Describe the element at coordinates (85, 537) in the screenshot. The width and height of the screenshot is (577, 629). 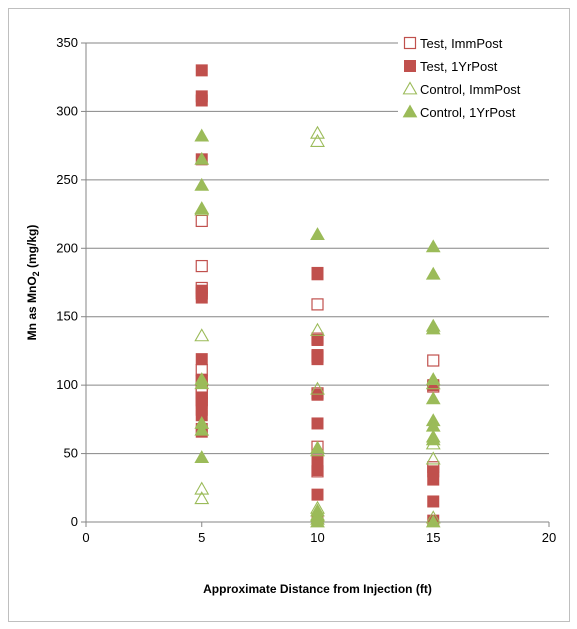
I see `x-tick-label: 0` at that location.